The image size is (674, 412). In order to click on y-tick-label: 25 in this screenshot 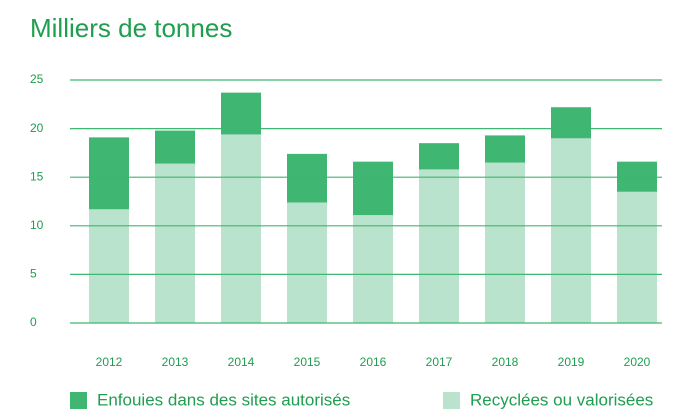, I will do `click(37, 79)`.